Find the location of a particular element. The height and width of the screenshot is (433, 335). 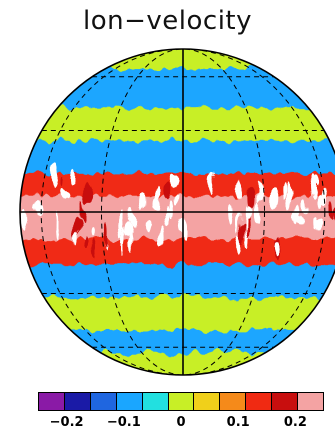

band-south-polar is located at coordinates (177, 363).